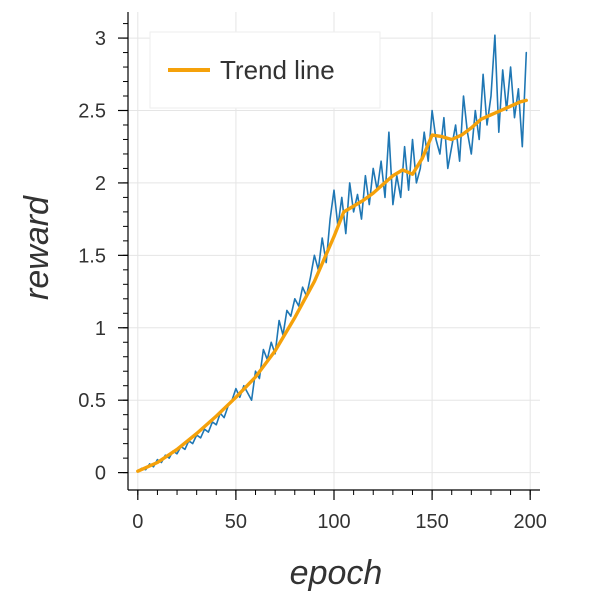 This screenshot has height=600, width=600. I want to click on legend: Trend line, so click(265, 70).